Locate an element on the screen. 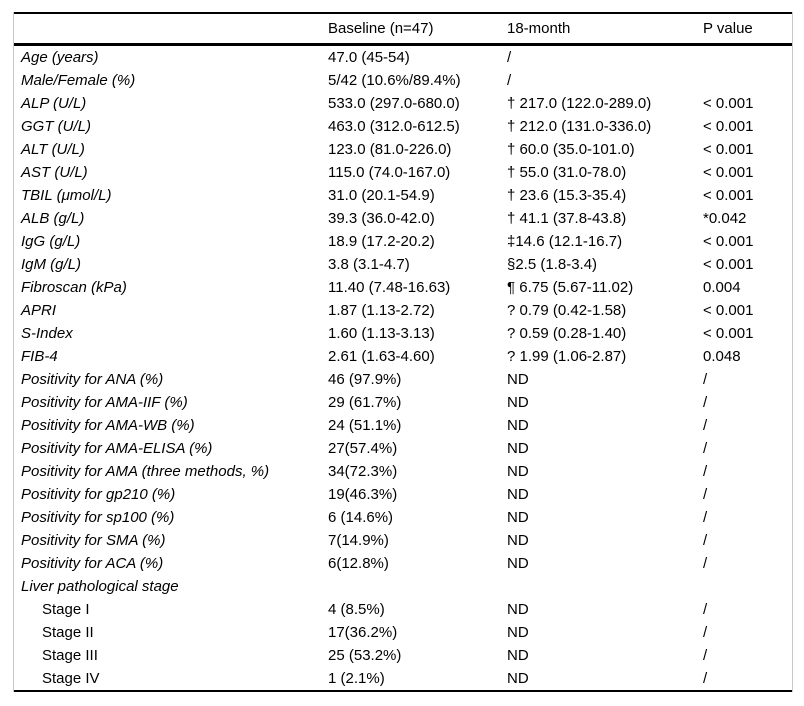 This screenshot has width=804, height=706. cell-baseline: 25 (53.2%) is located at coordinates (365, 655).